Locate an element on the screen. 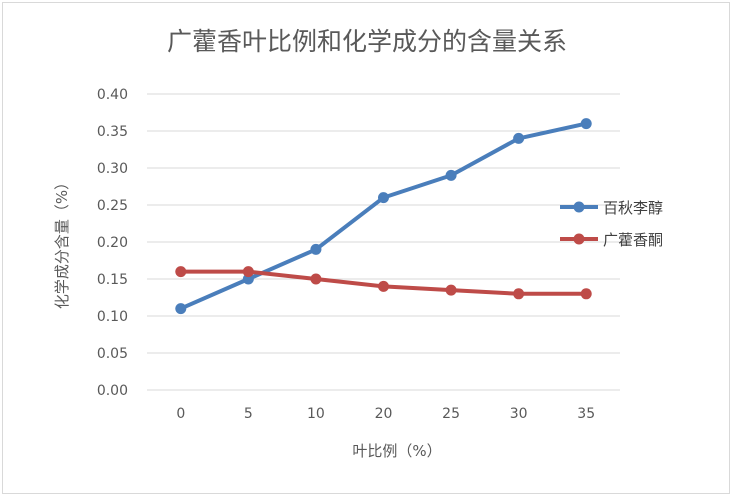 Image resolution: width=734 pixels, height=502 pixels. x-tick-label: 30 is located at coordinates (519, 414).